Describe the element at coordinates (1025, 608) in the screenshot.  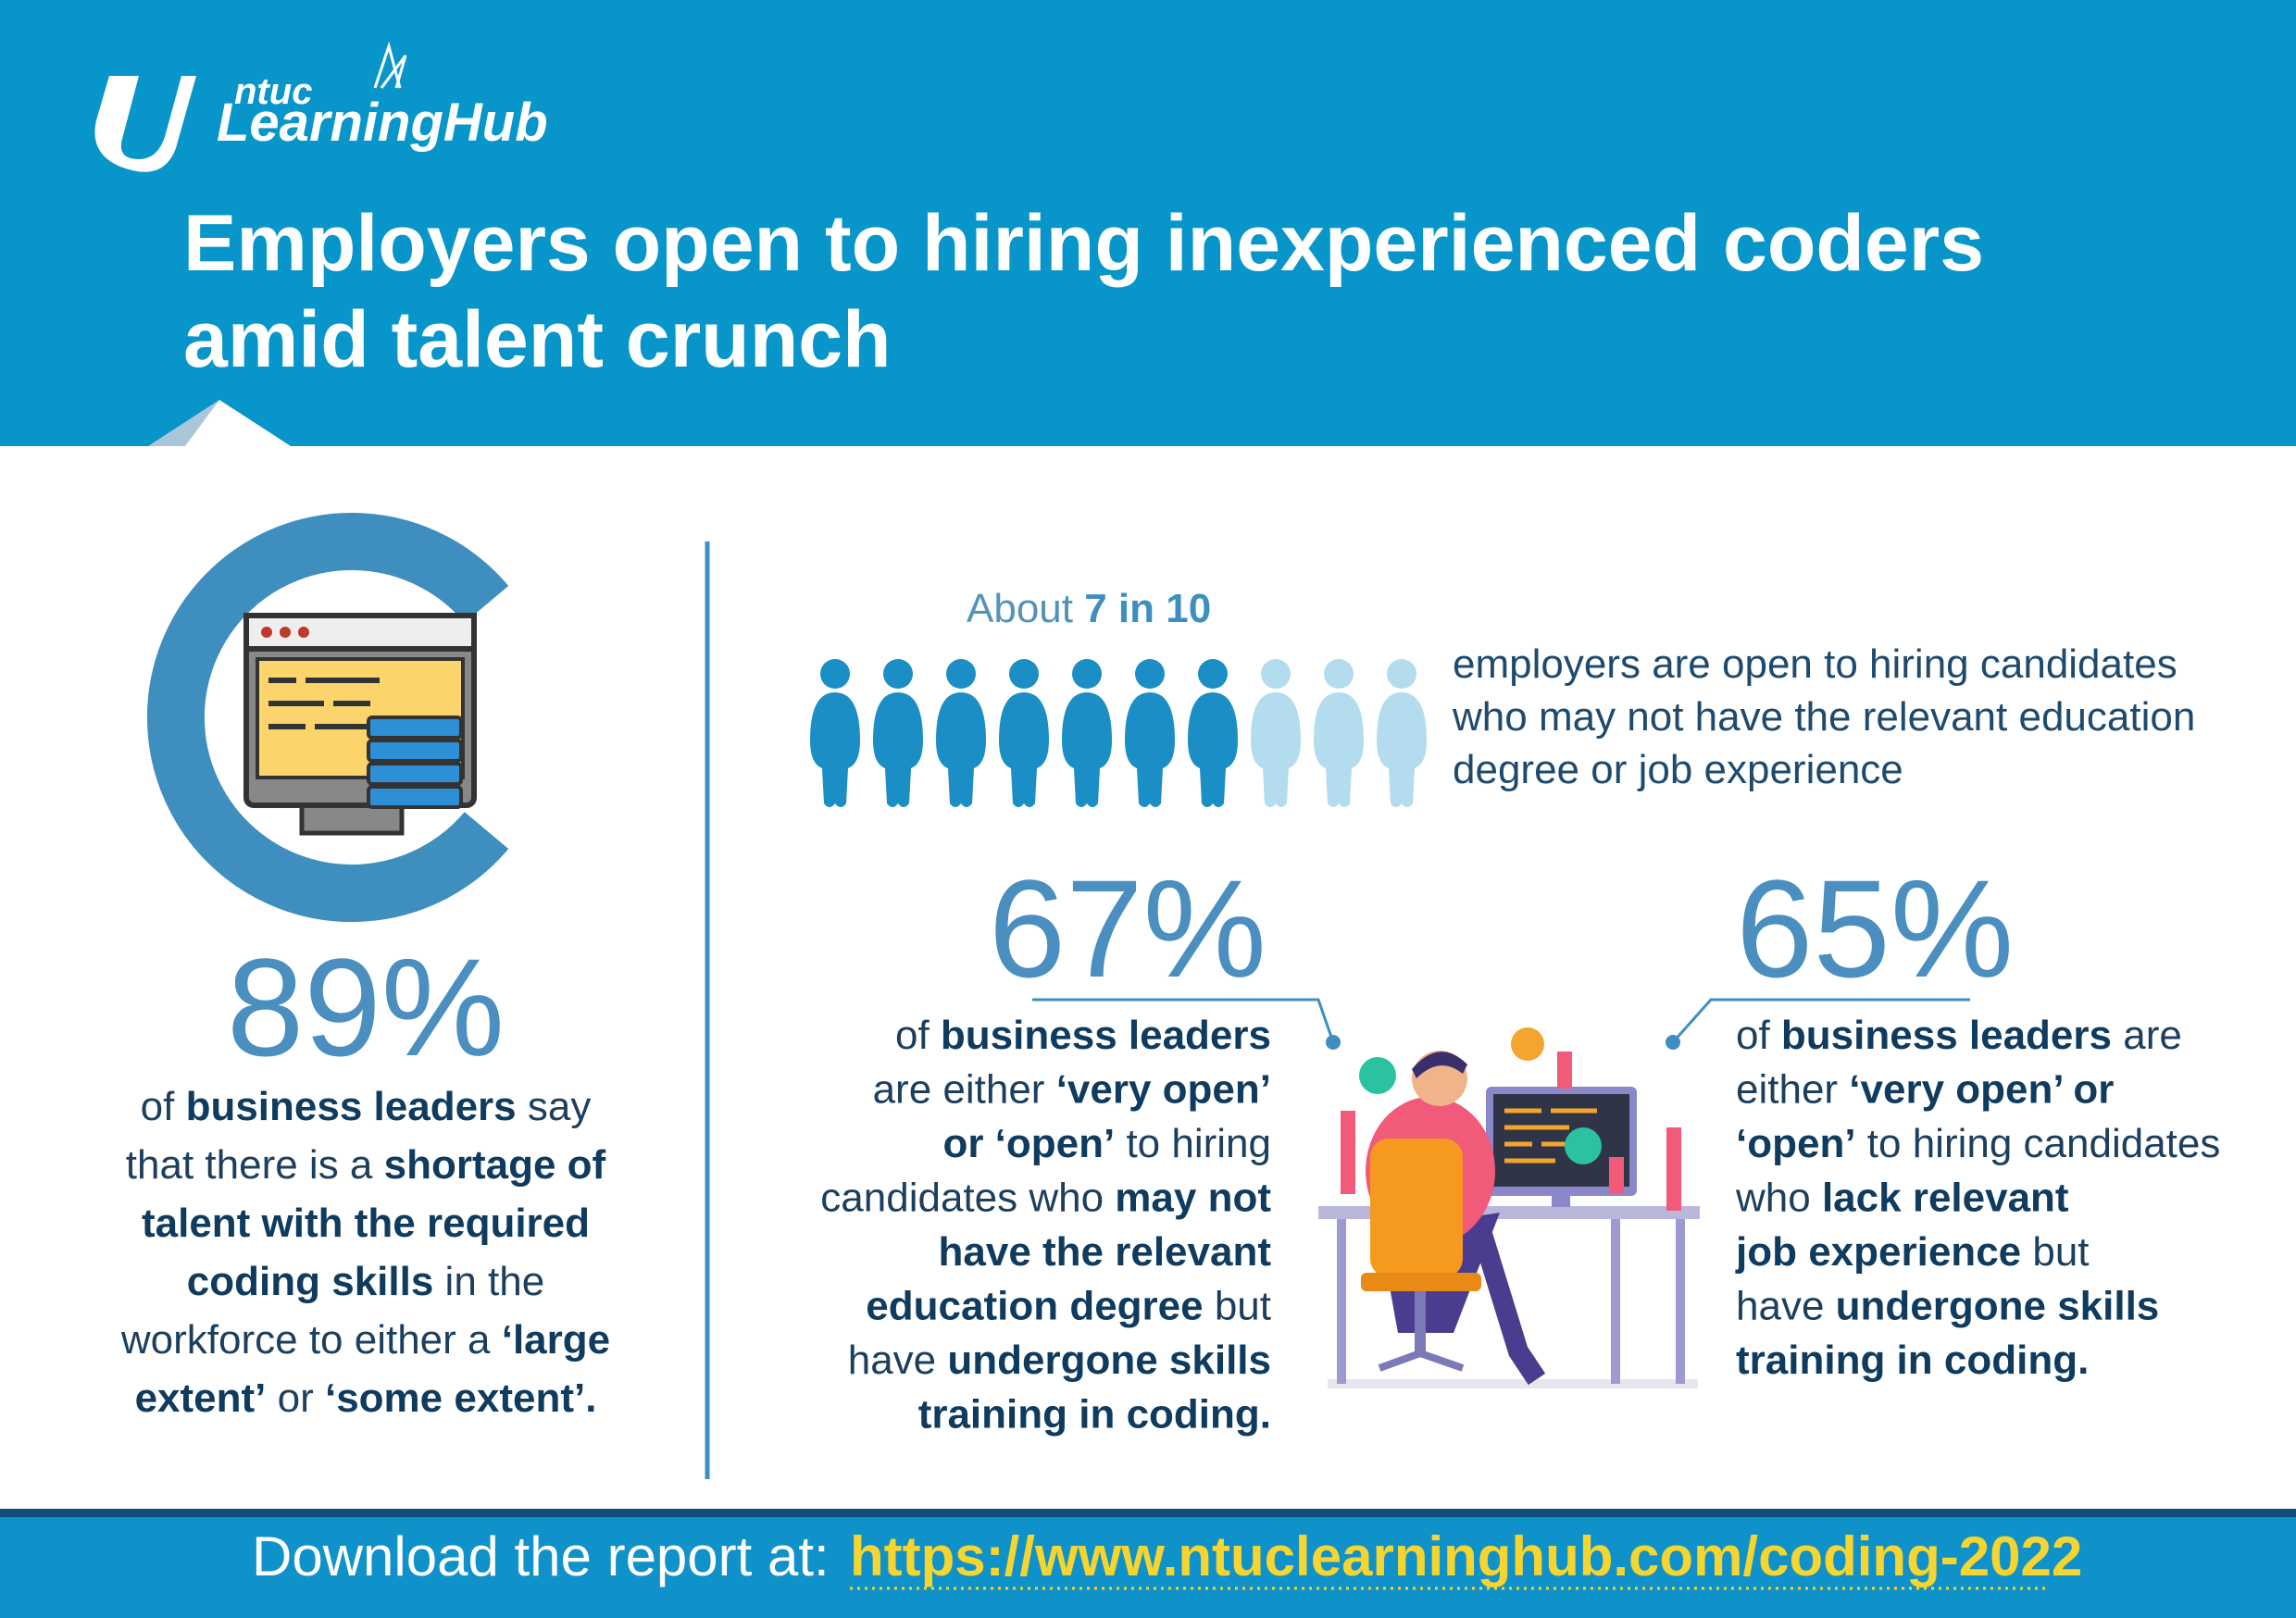
I see `text: About` at that location.